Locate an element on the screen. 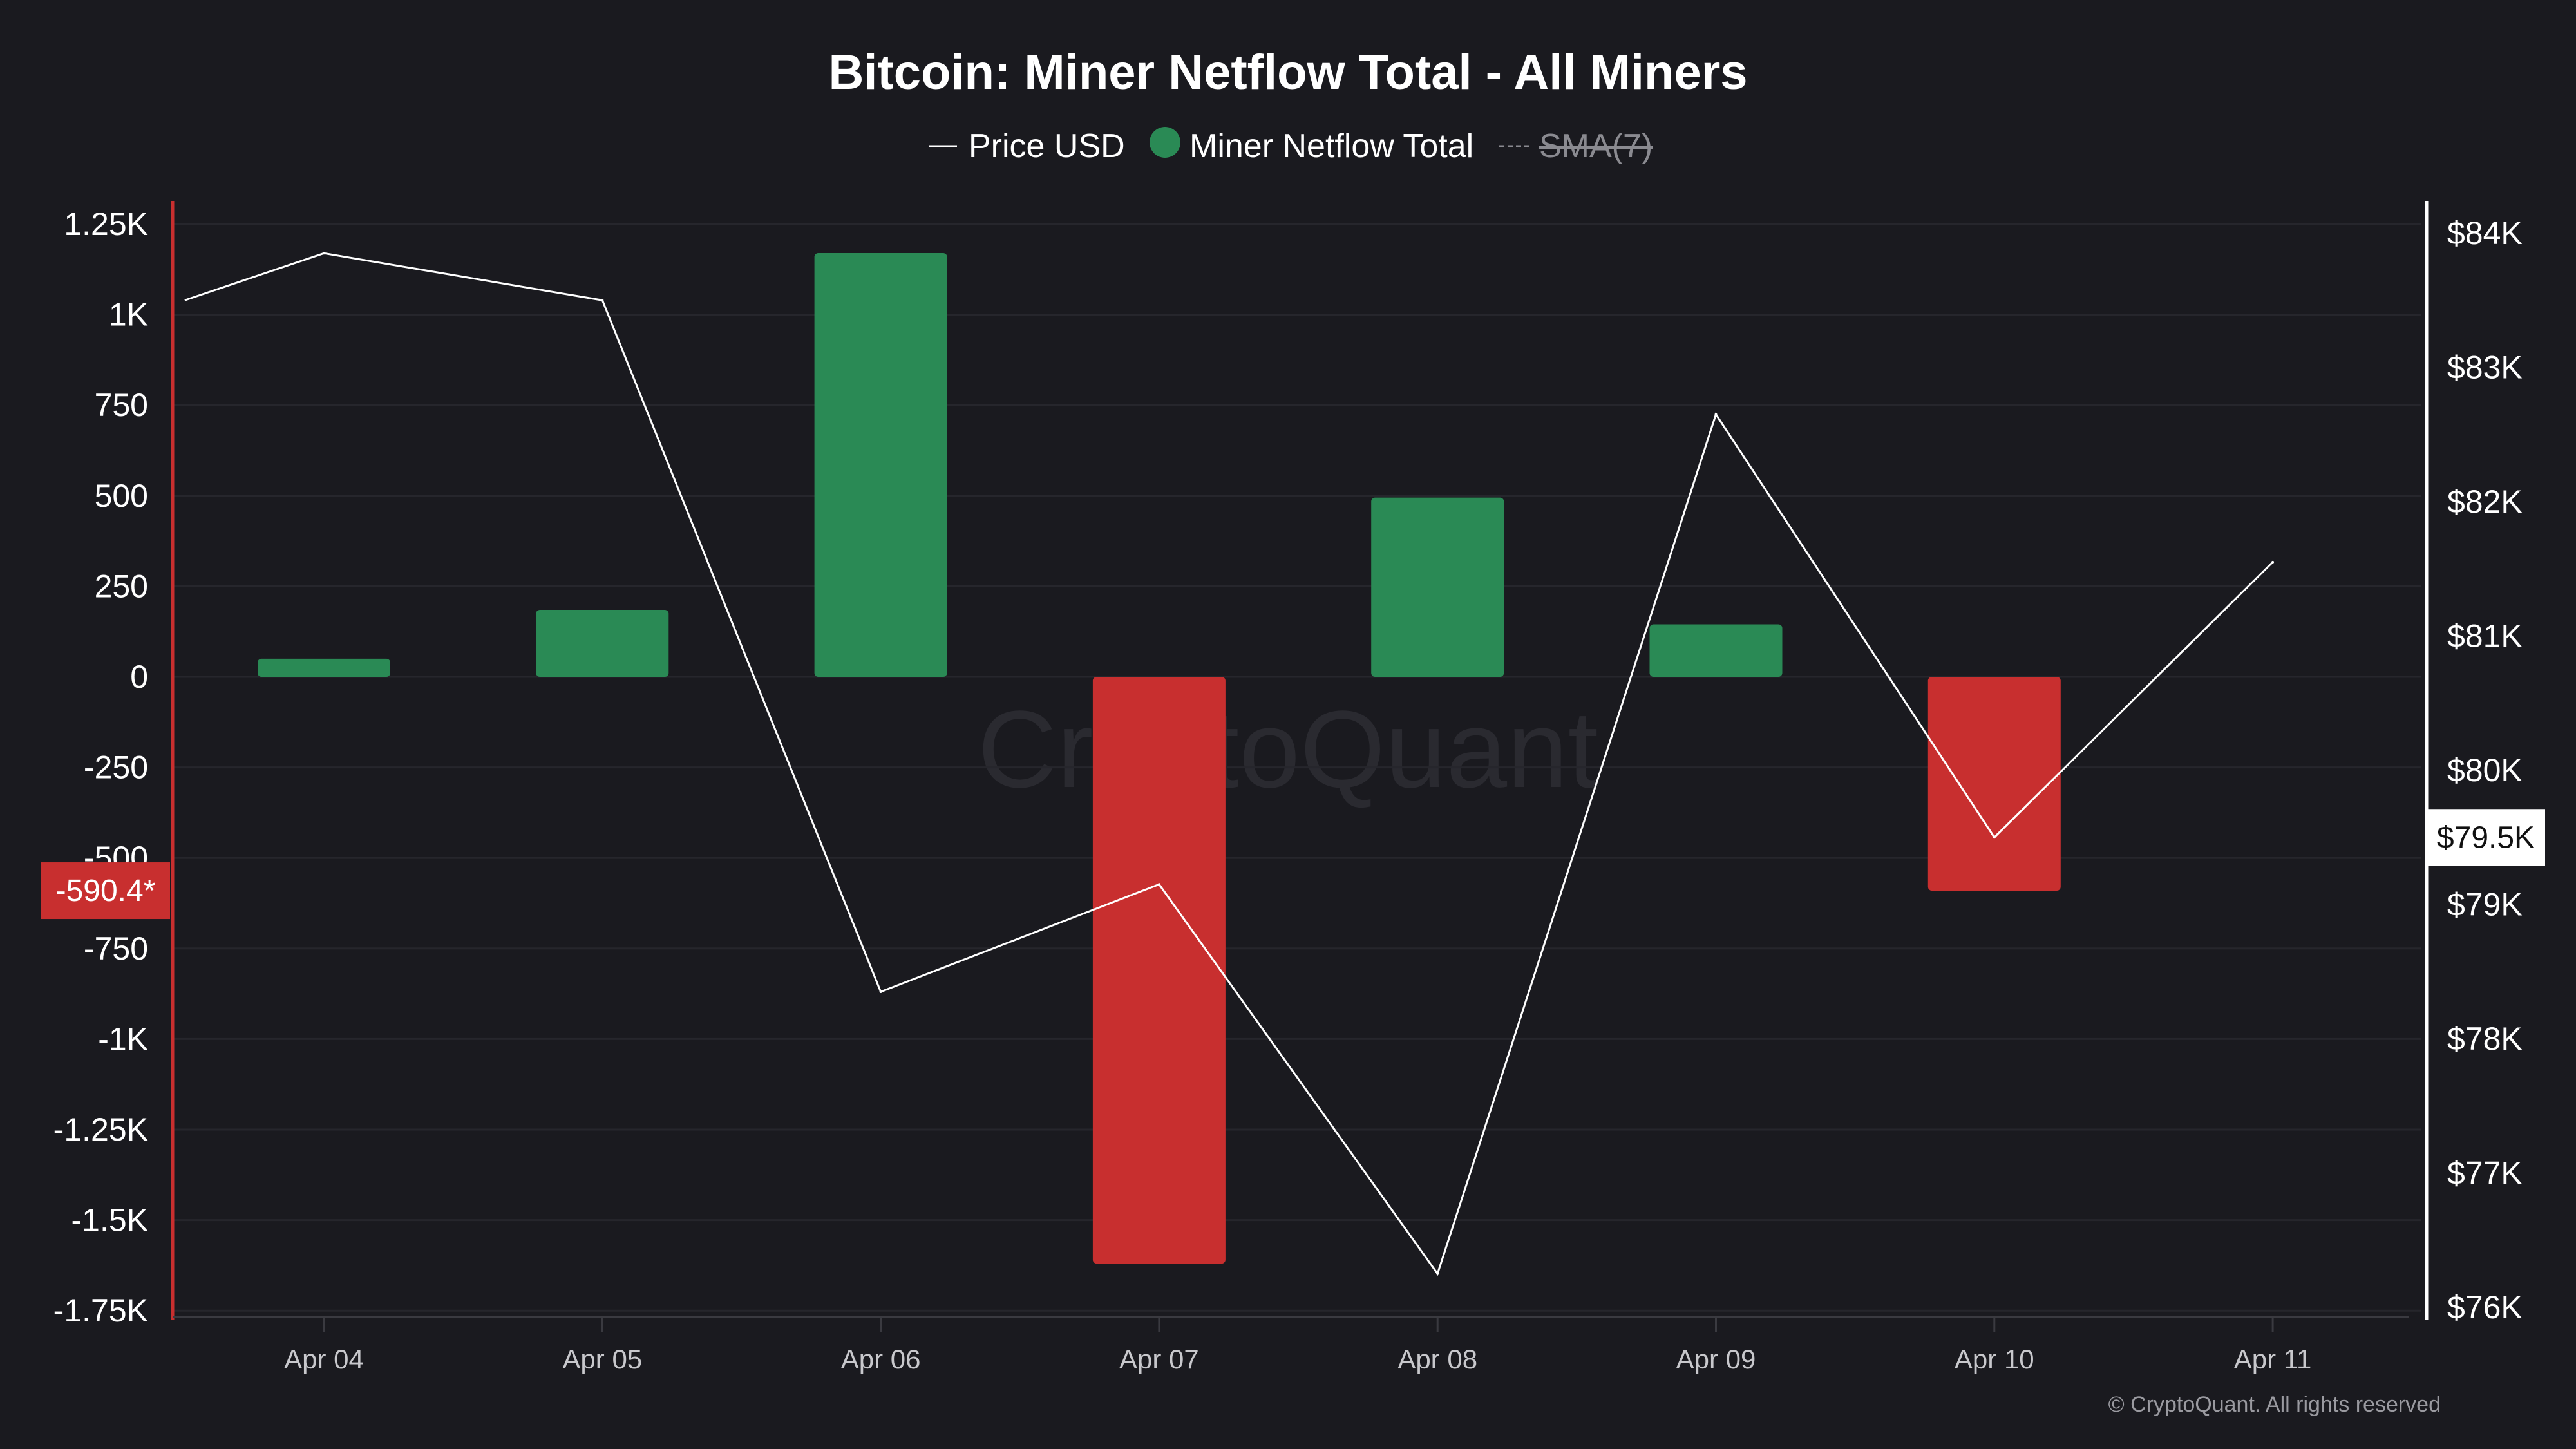  x-tick-label: Apr 10 is located at coordinates (1995, 1359).